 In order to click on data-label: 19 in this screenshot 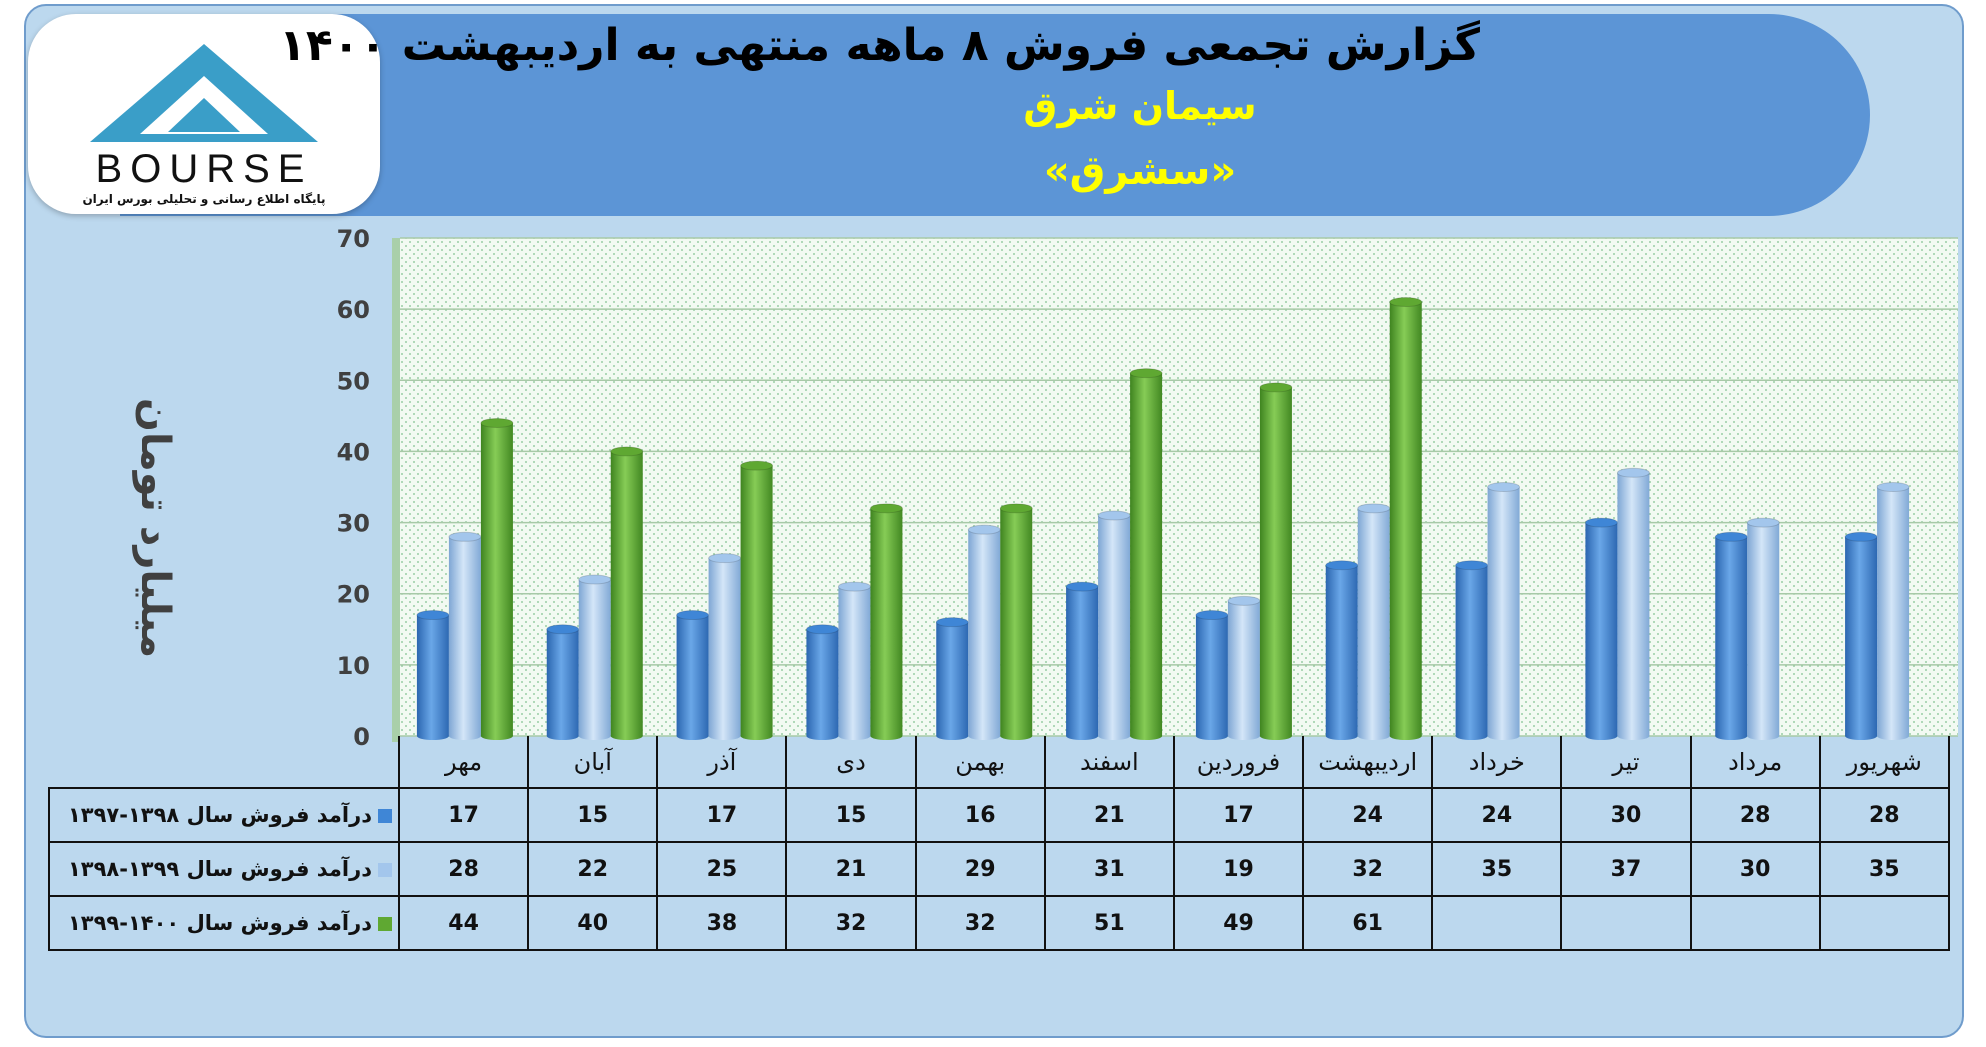, I will do `click(1238, 869)`.